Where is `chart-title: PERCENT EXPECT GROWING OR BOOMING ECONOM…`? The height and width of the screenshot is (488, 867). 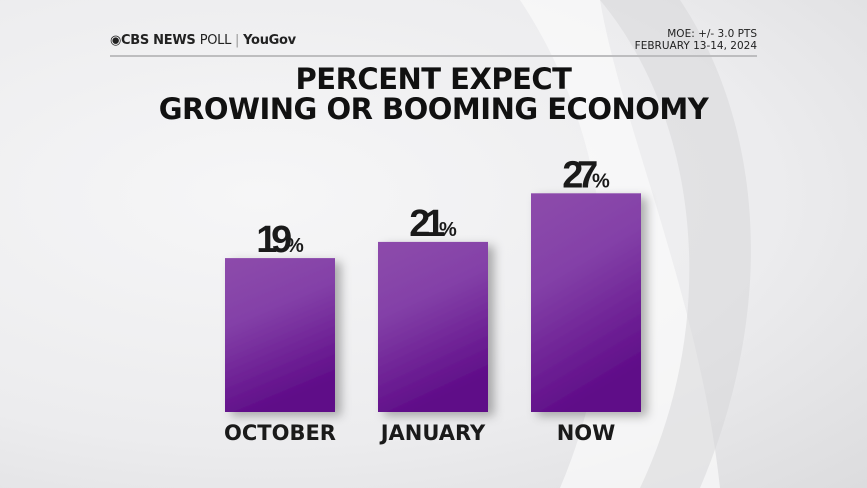 chart-title: PERCENT EXPECT GROWING OR BOOMING ECONOM… is located at coordinates (433, 94).